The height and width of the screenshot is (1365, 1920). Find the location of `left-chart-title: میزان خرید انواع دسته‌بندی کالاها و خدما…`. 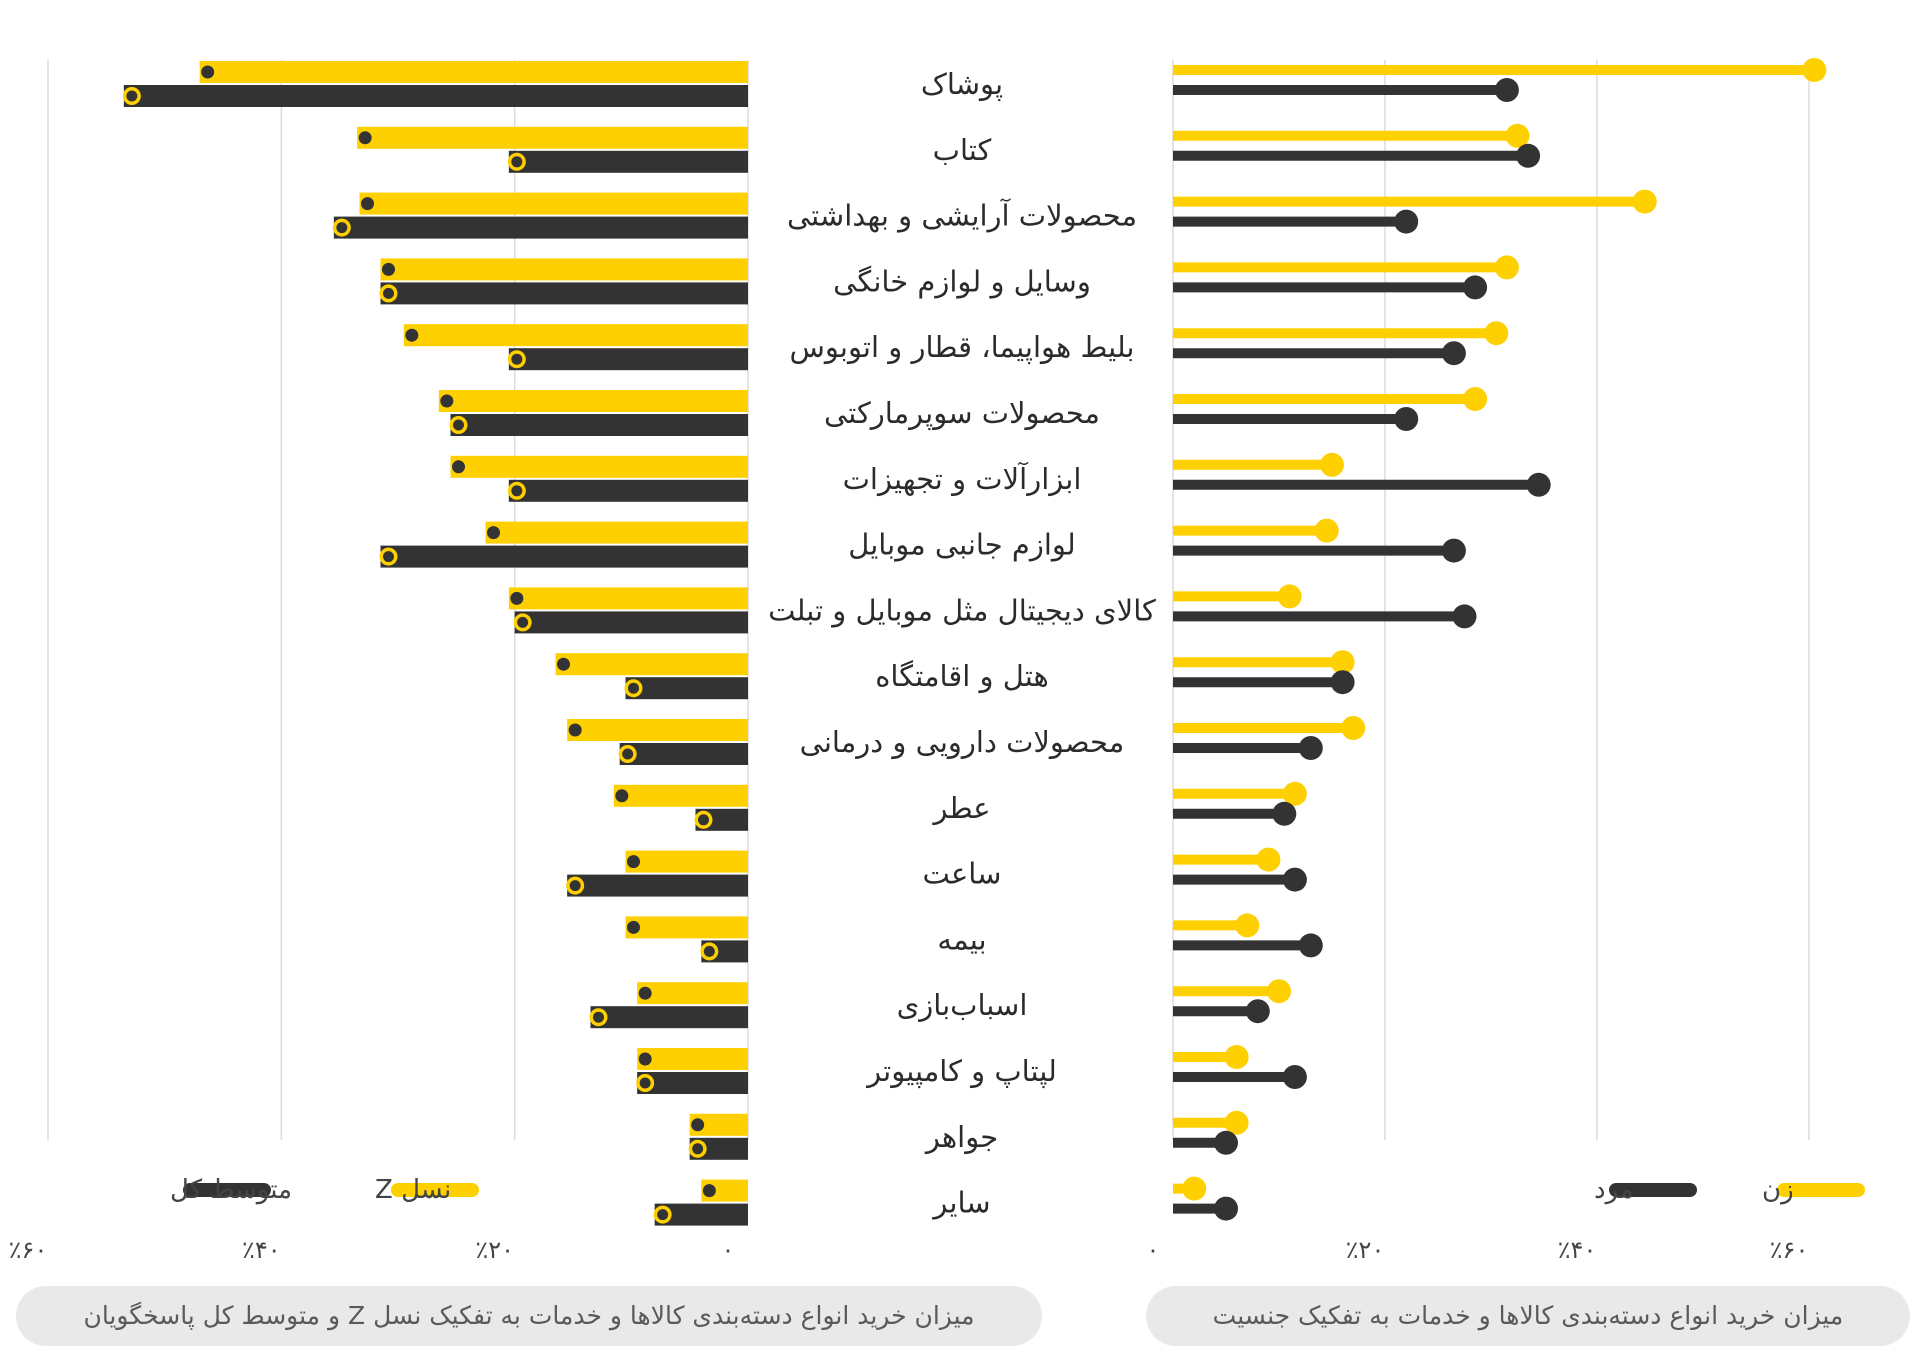

left-chart-title: میزان خرید انواع دسته‌بندی کالاها و خدما… is located at coordinates (529, 1316).